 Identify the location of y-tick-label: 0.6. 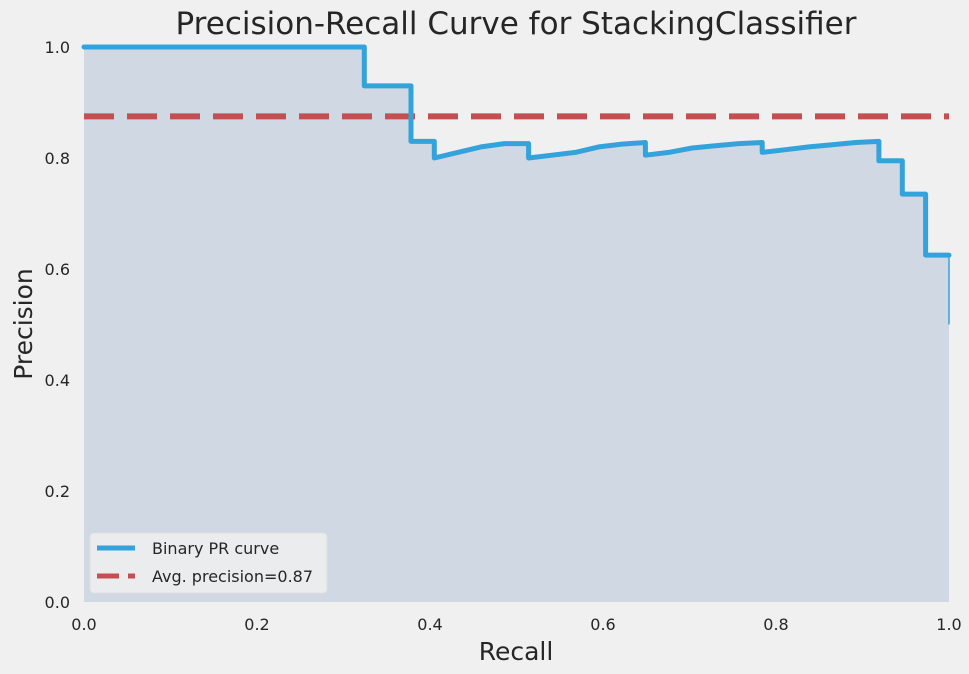
(57, 269).